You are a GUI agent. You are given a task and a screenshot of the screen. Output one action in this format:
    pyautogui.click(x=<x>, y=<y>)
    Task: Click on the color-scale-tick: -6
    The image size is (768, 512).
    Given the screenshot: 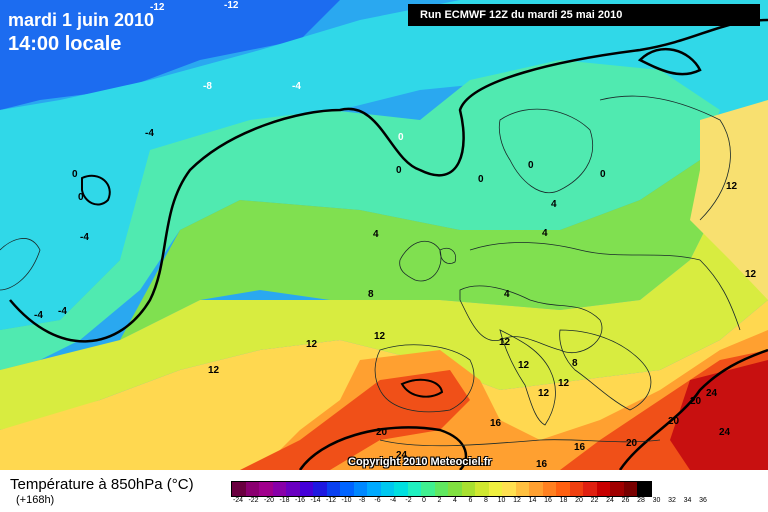 What is the action you would take?
    pyautogui.click(x=377, y=500)
    